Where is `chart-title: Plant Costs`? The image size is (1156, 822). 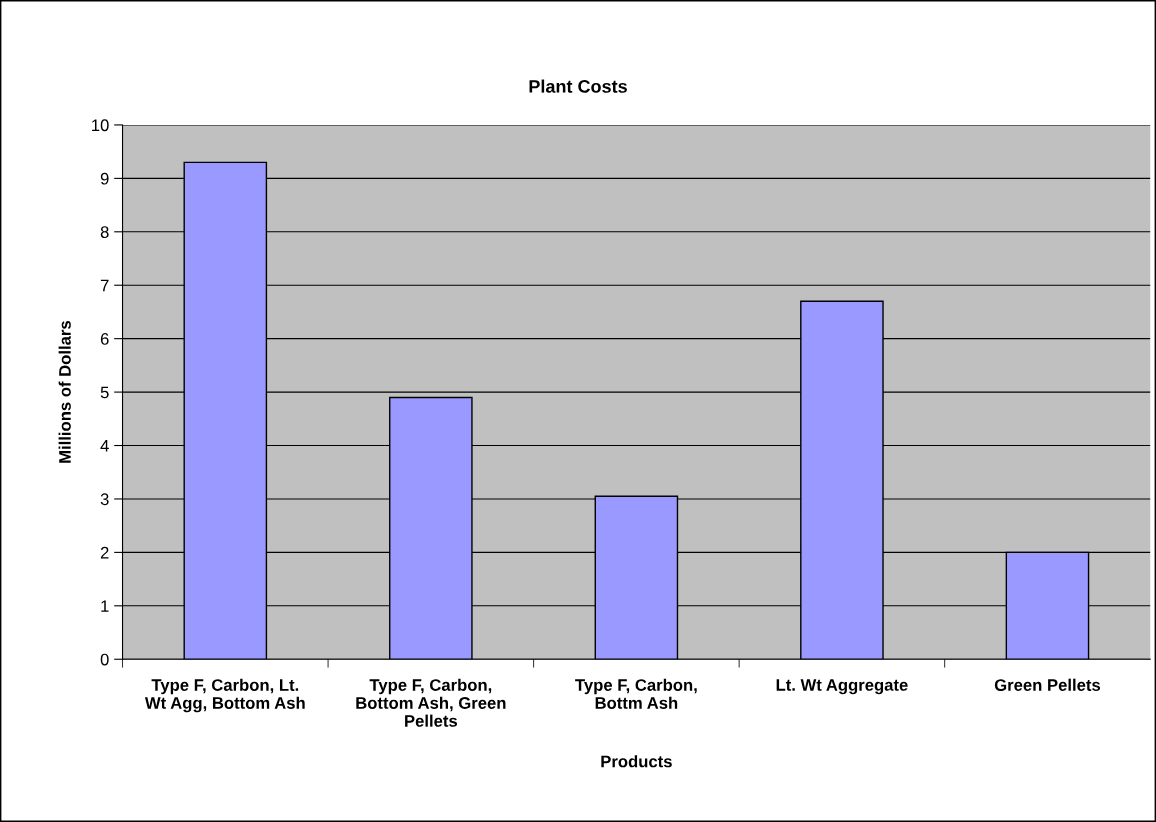
chart-title: Plant Costs is located at coordinates (578, 86).